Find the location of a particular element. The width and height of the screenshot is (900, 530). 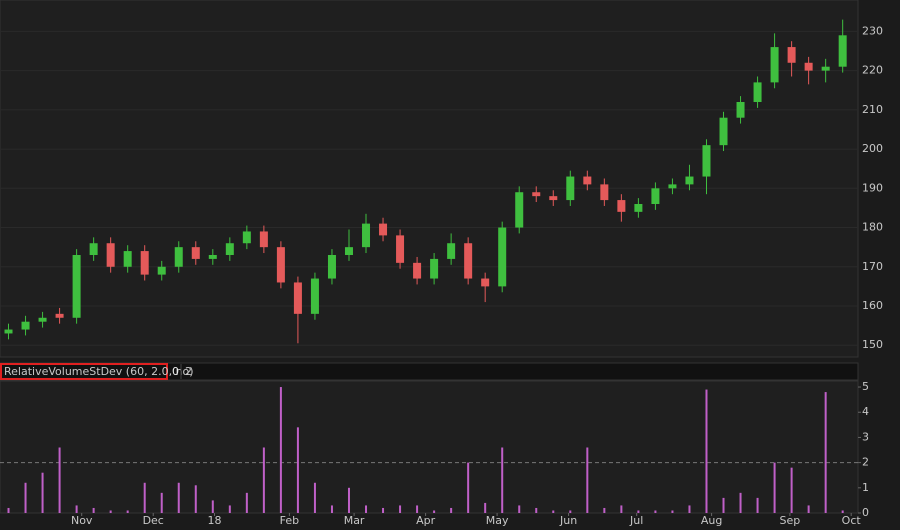

y-tick-label: 0 is located at coordinates (865, 512).